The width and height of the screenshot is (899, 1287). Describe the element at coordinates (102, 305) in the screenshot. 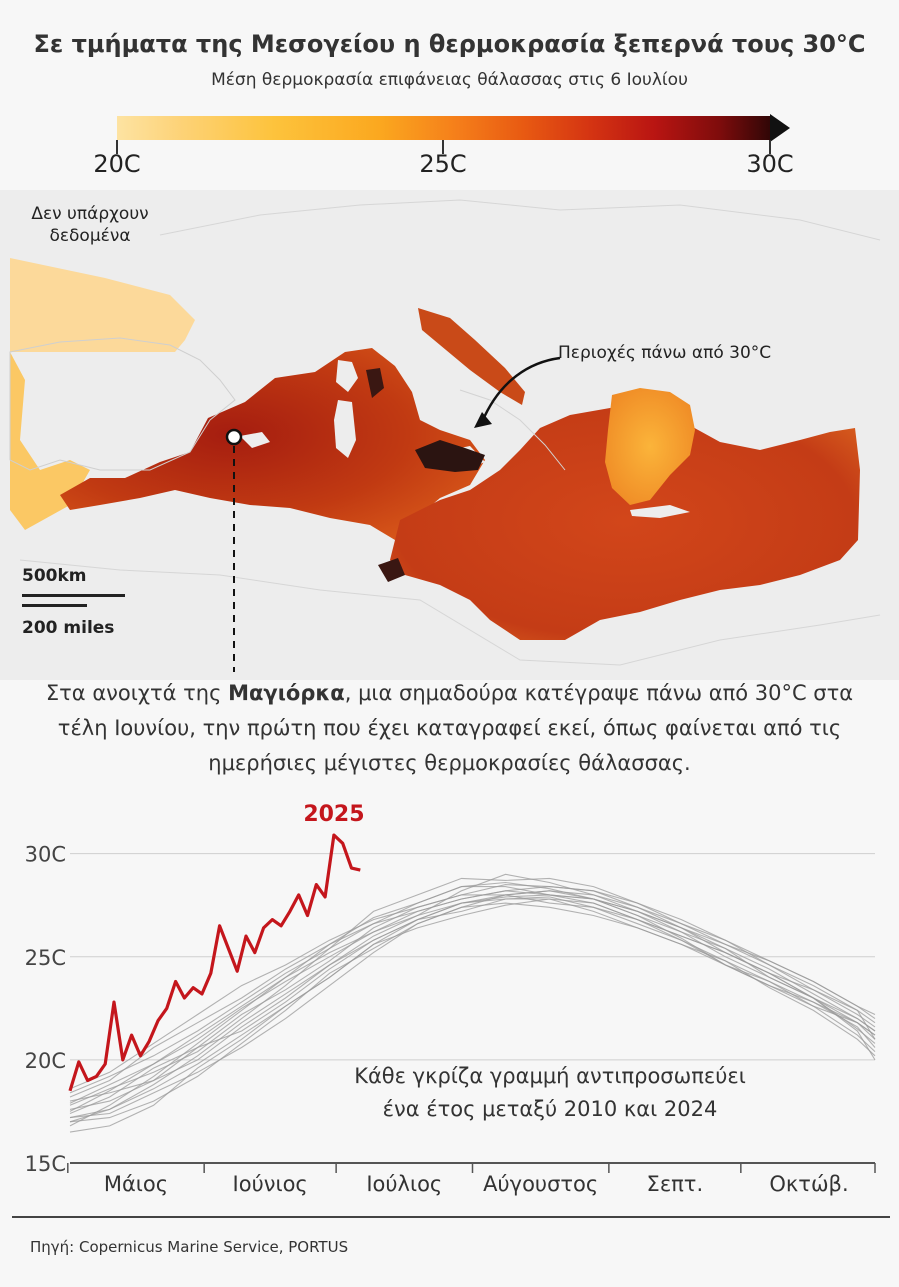

I see `atlantic-sea-area` at that location.